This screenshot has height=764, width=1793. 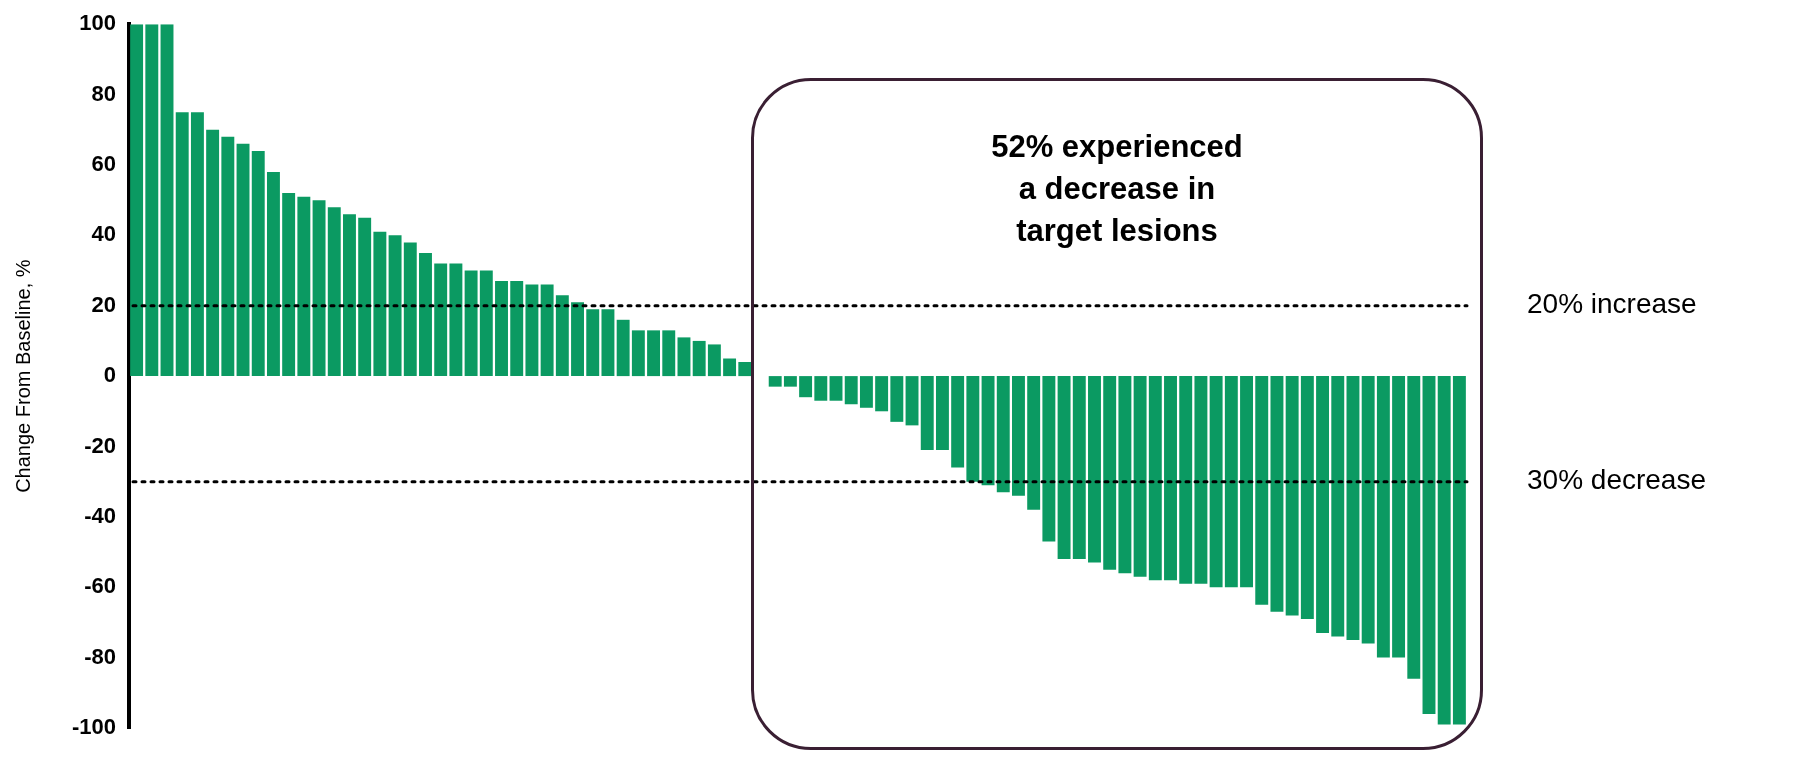 I want to click on ref-line-label: 20% increase, so click(x=1612, y=304).